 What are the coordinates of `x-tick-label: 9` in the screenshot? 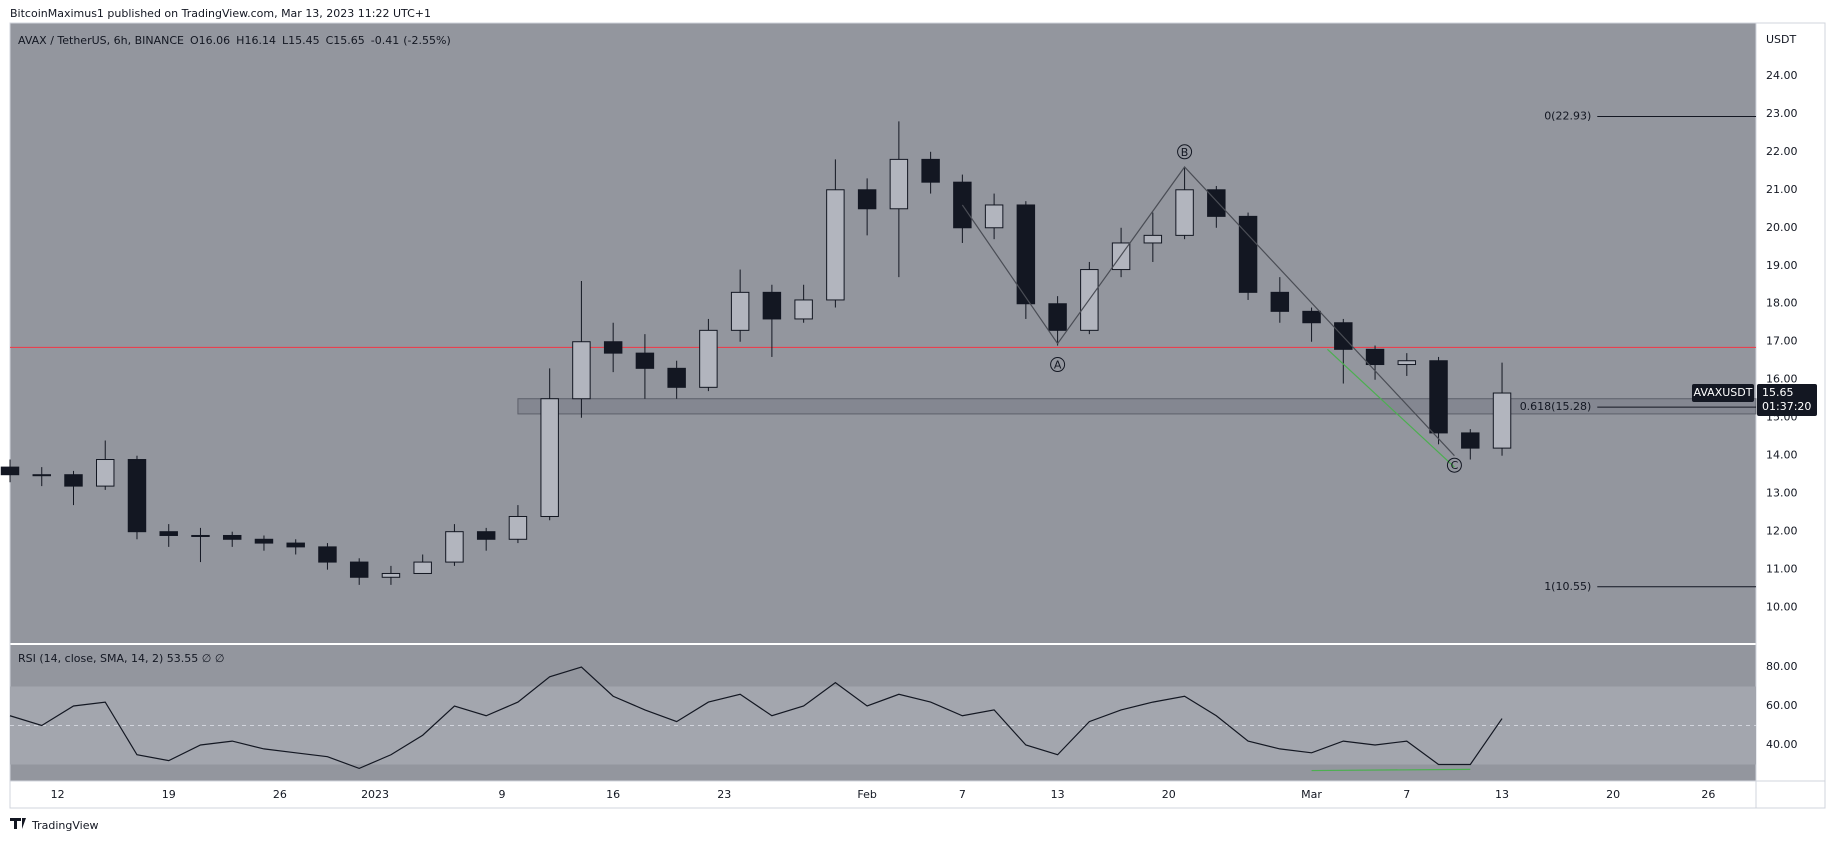 It's located at (502, 794).